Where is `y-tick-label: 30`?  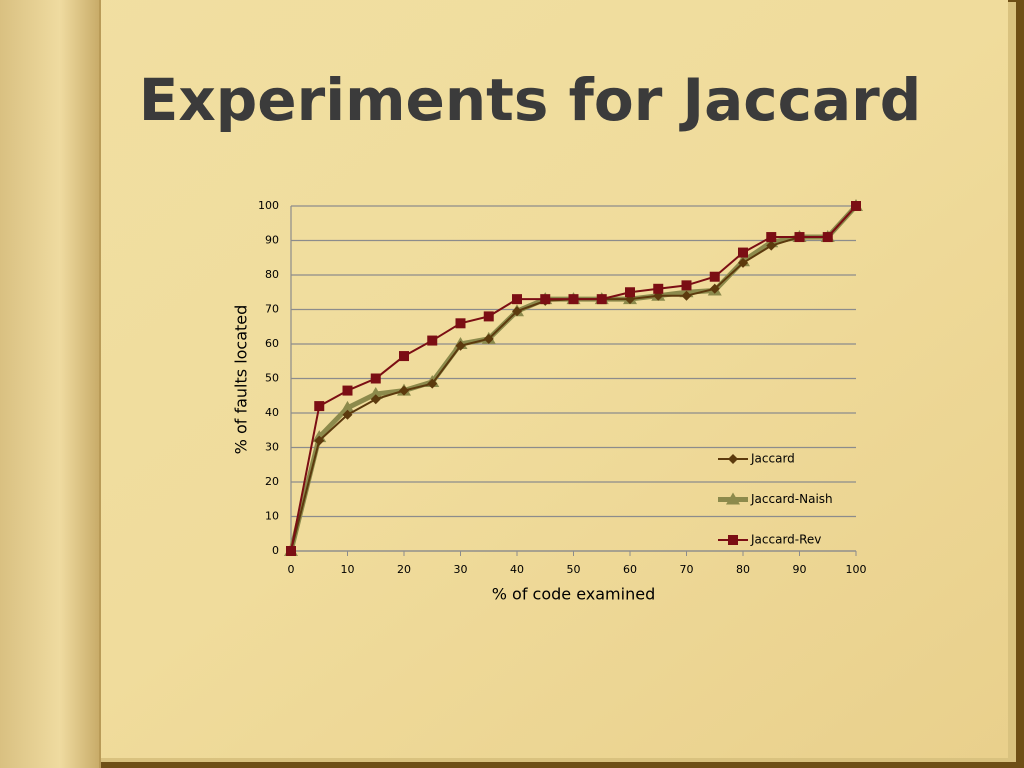 y-tick-label: 30 is located at coordinates (272, 447).